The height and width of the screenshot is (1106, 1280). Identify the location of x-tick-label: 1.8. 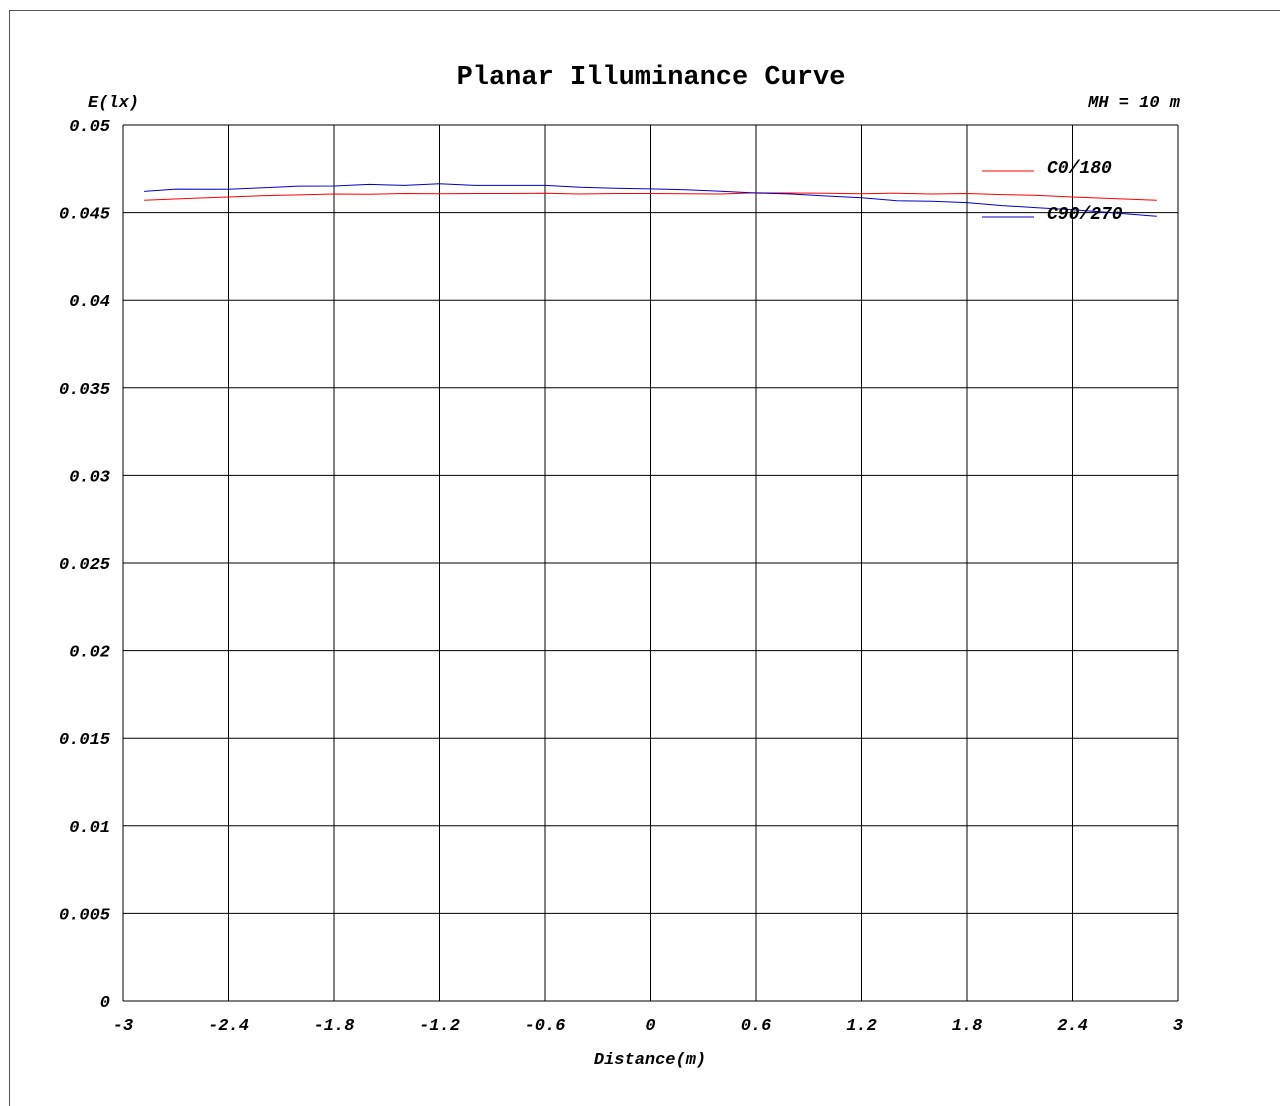
(967, 1026).